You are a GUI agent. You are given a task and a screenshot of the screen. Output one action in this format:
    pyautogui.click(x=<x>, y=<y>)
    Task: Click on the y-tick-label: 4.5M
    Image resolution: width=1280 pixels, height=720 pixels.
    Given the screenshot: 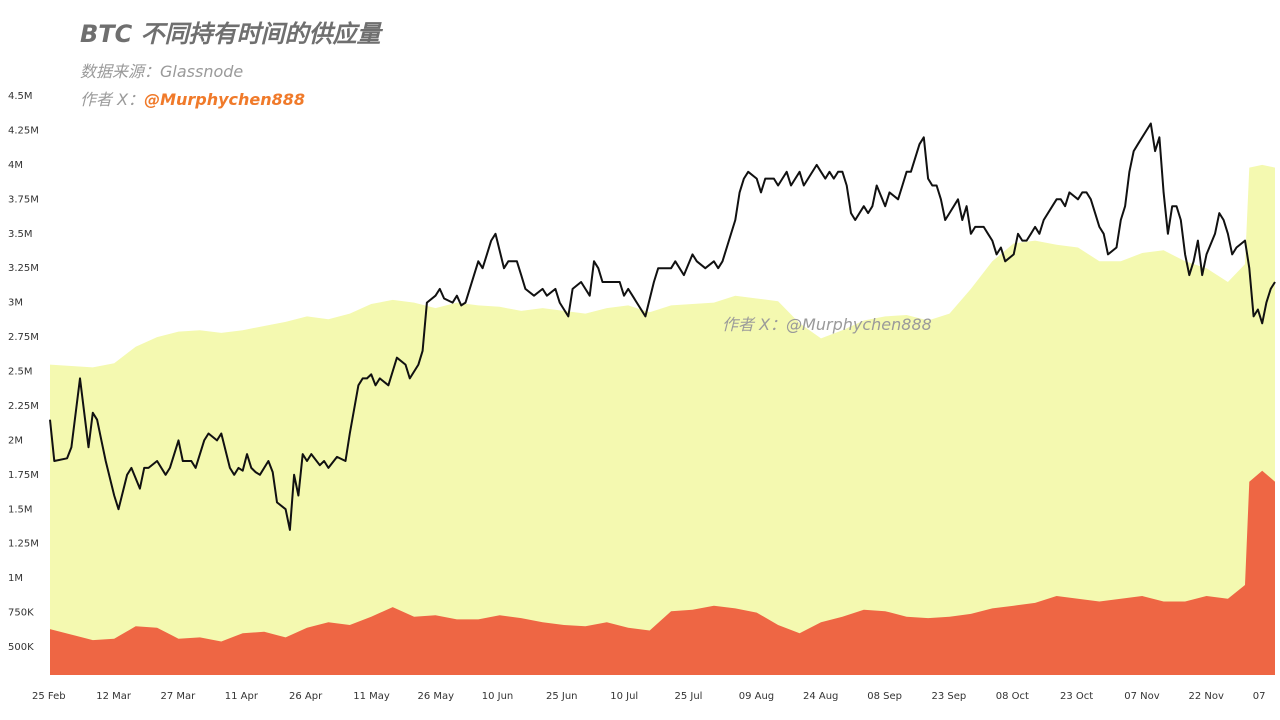 What is the action you would take?
    pyautogui.click(x=20, y=96)
    